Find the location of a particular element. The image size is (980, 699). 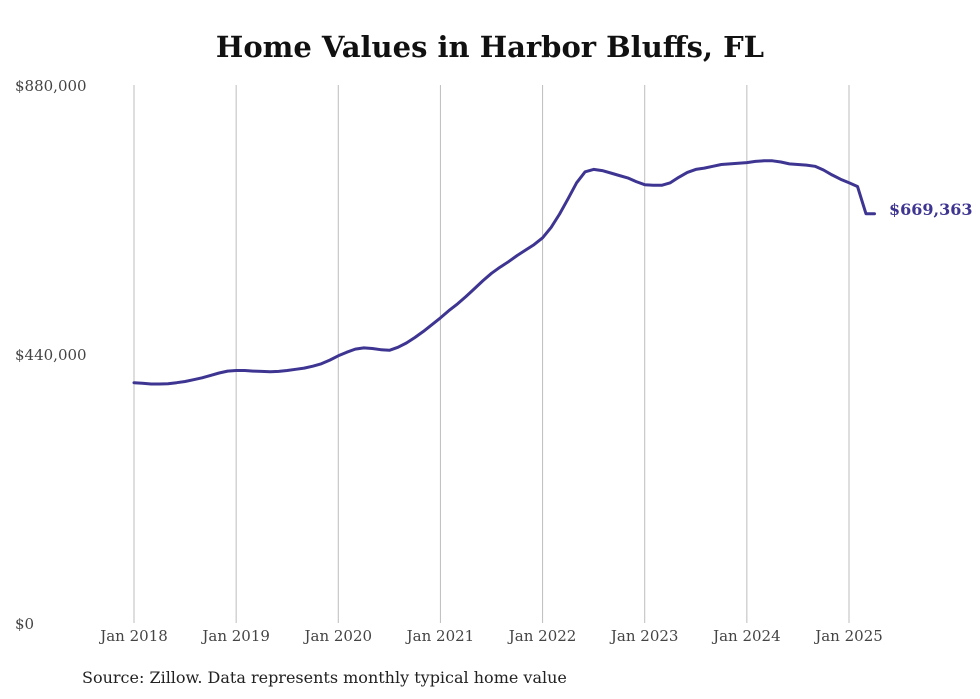

y-tick-label: $880,000 is located at coordinates (51, 86).